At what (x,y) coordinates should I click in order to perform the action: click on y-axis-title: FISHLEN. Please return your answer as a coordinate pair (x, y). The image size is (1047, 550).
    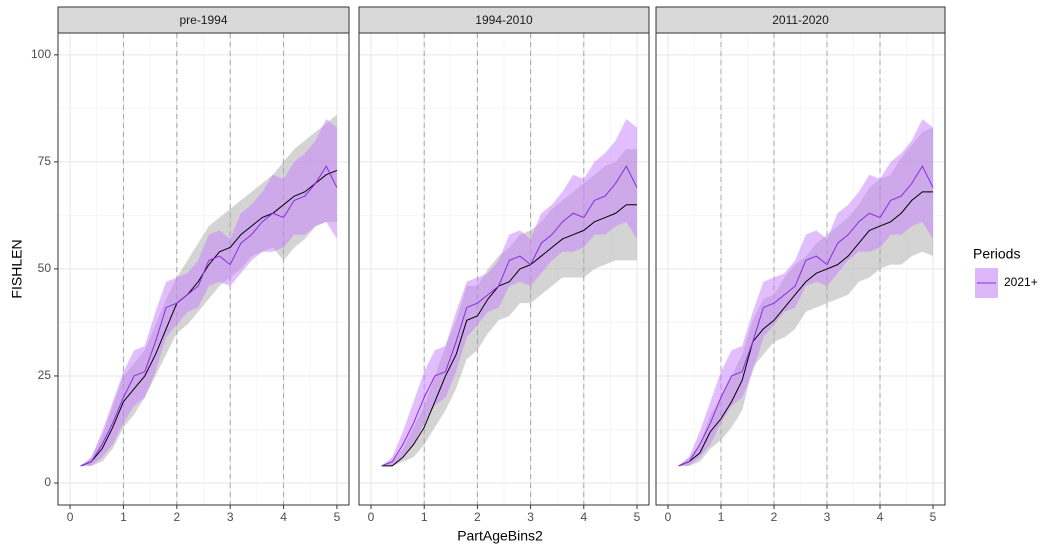
    Looking at the image, I should click on (17, 268).